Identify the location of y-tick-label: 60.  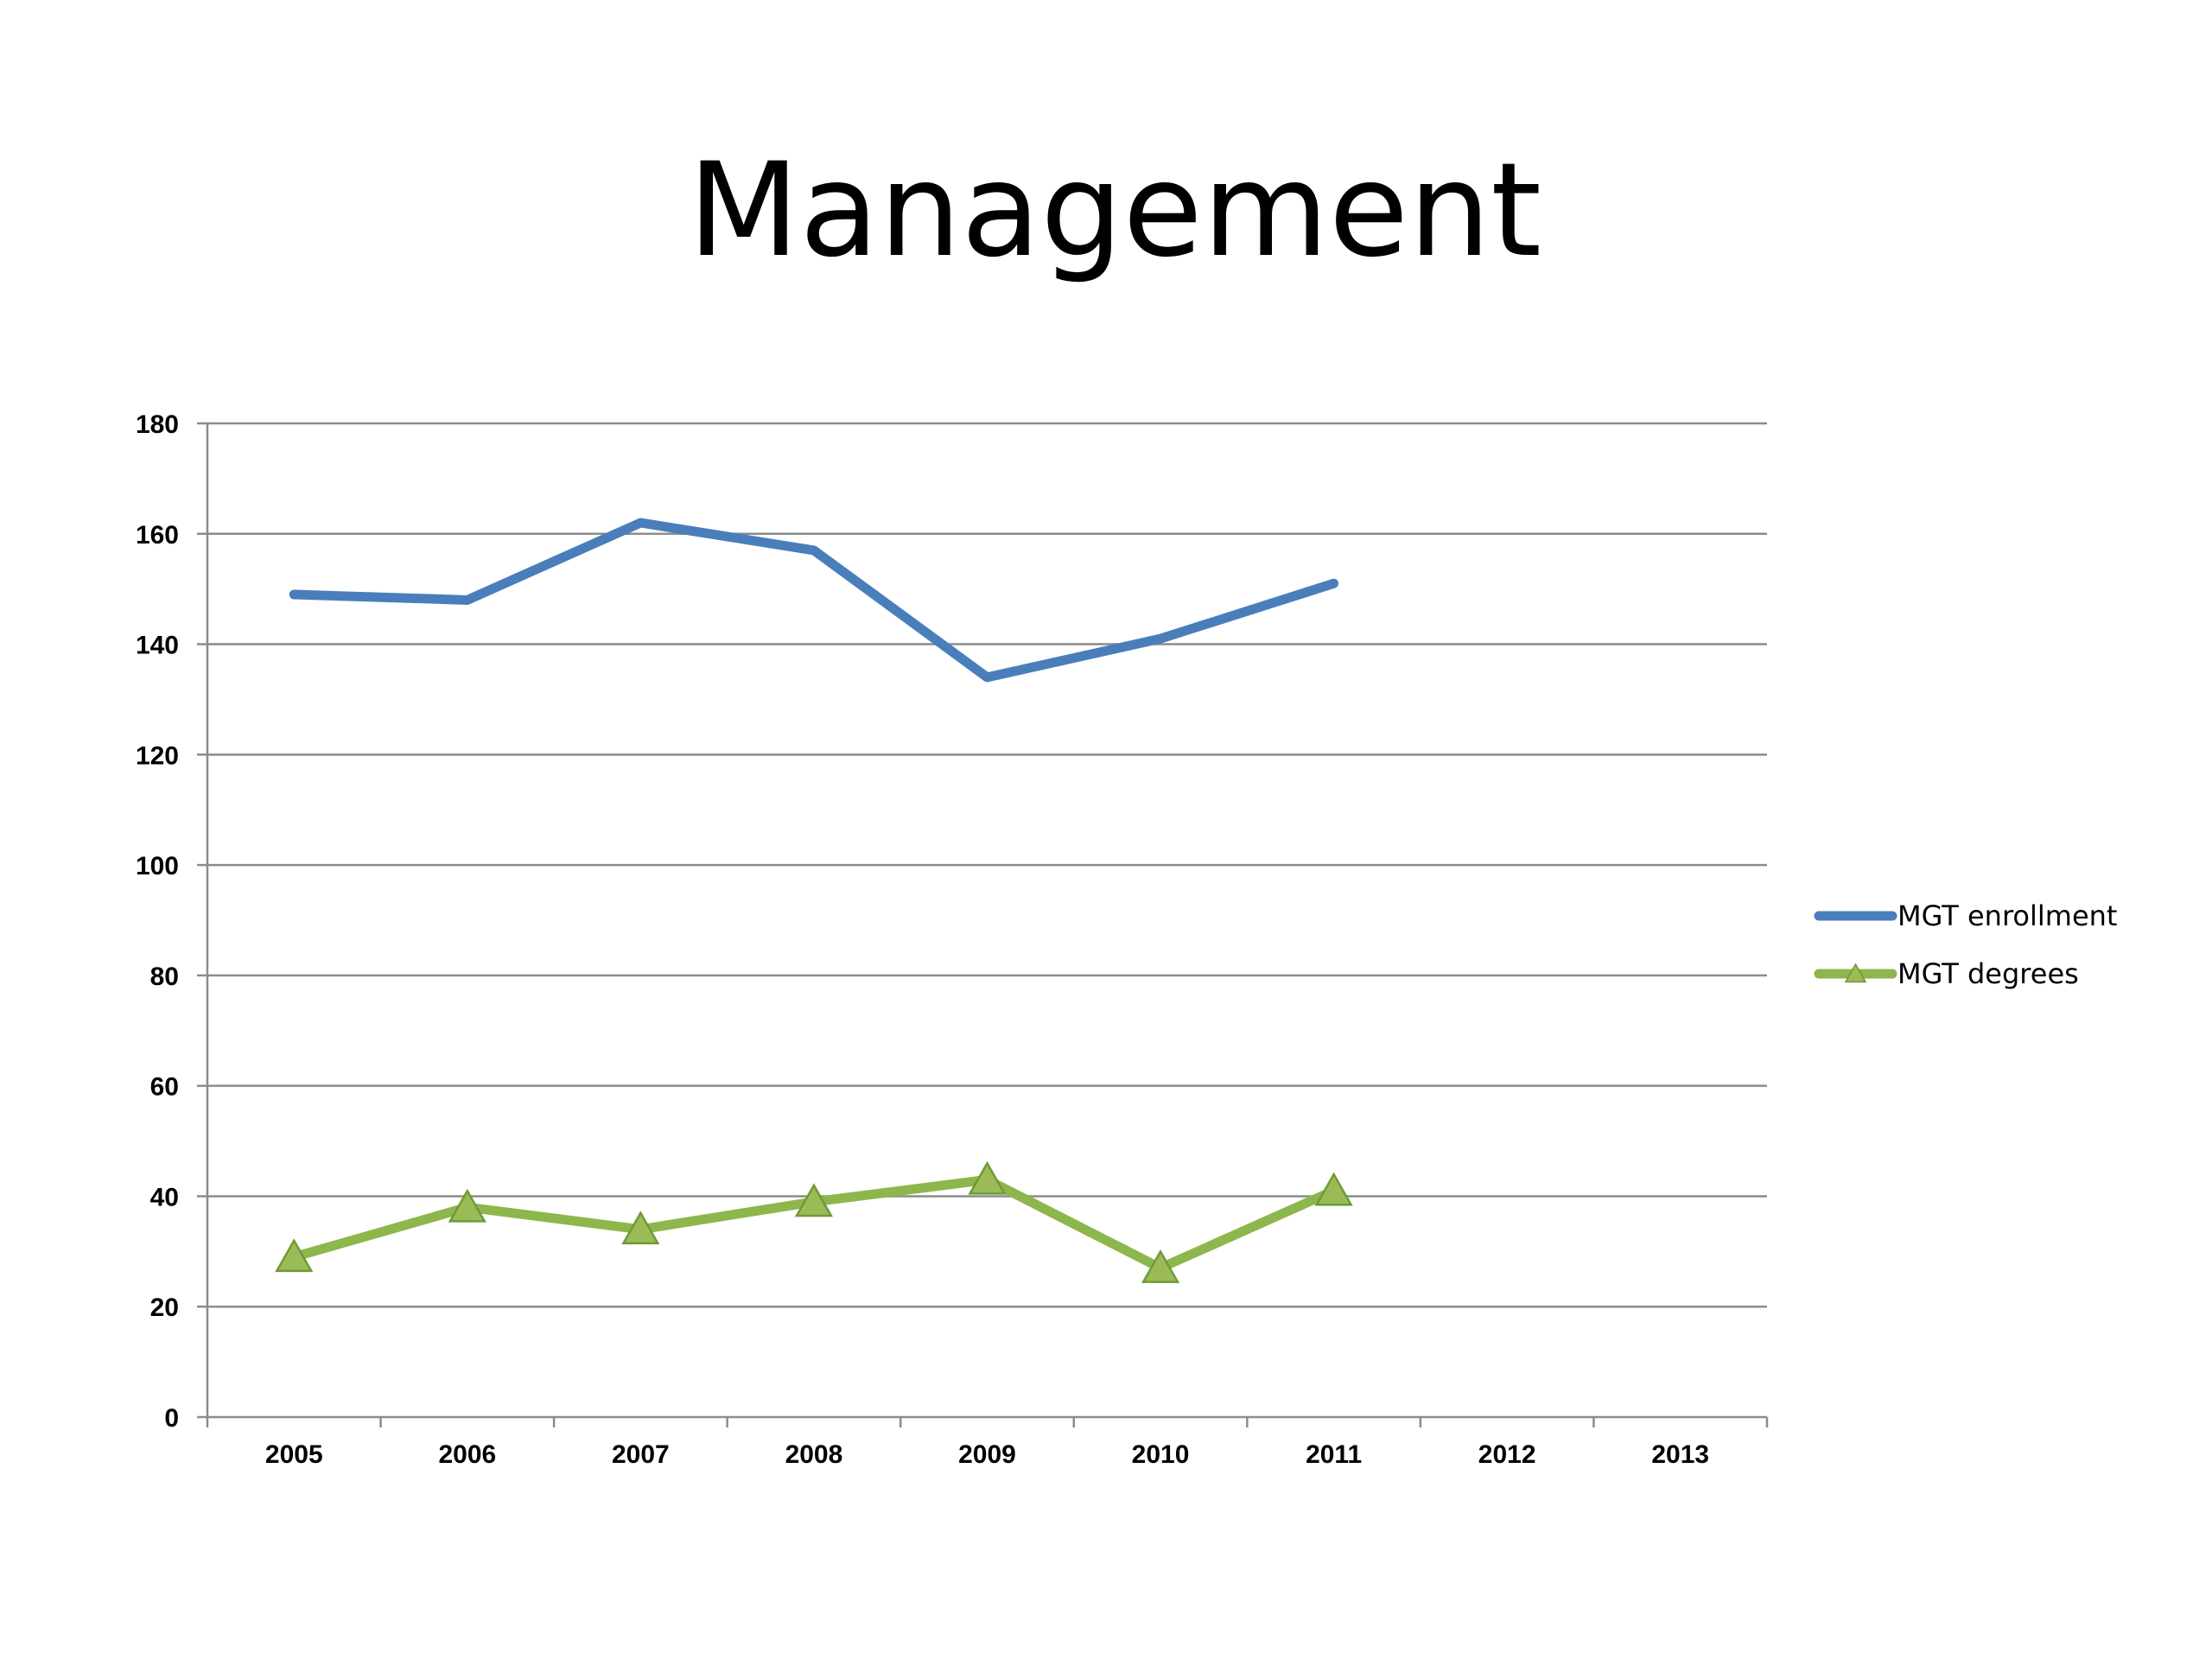
(164, 1087).